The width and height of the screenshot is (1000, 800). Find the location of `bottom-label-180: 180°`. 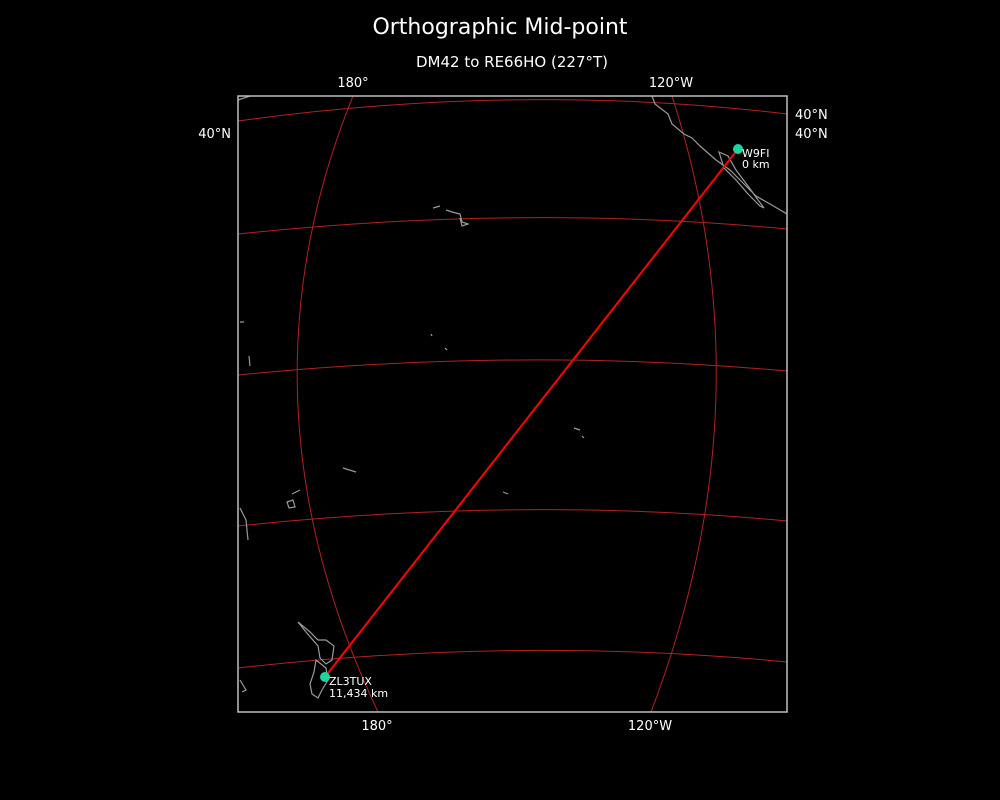

bottom-label-180: 180° is located at coordinates (376, 726).